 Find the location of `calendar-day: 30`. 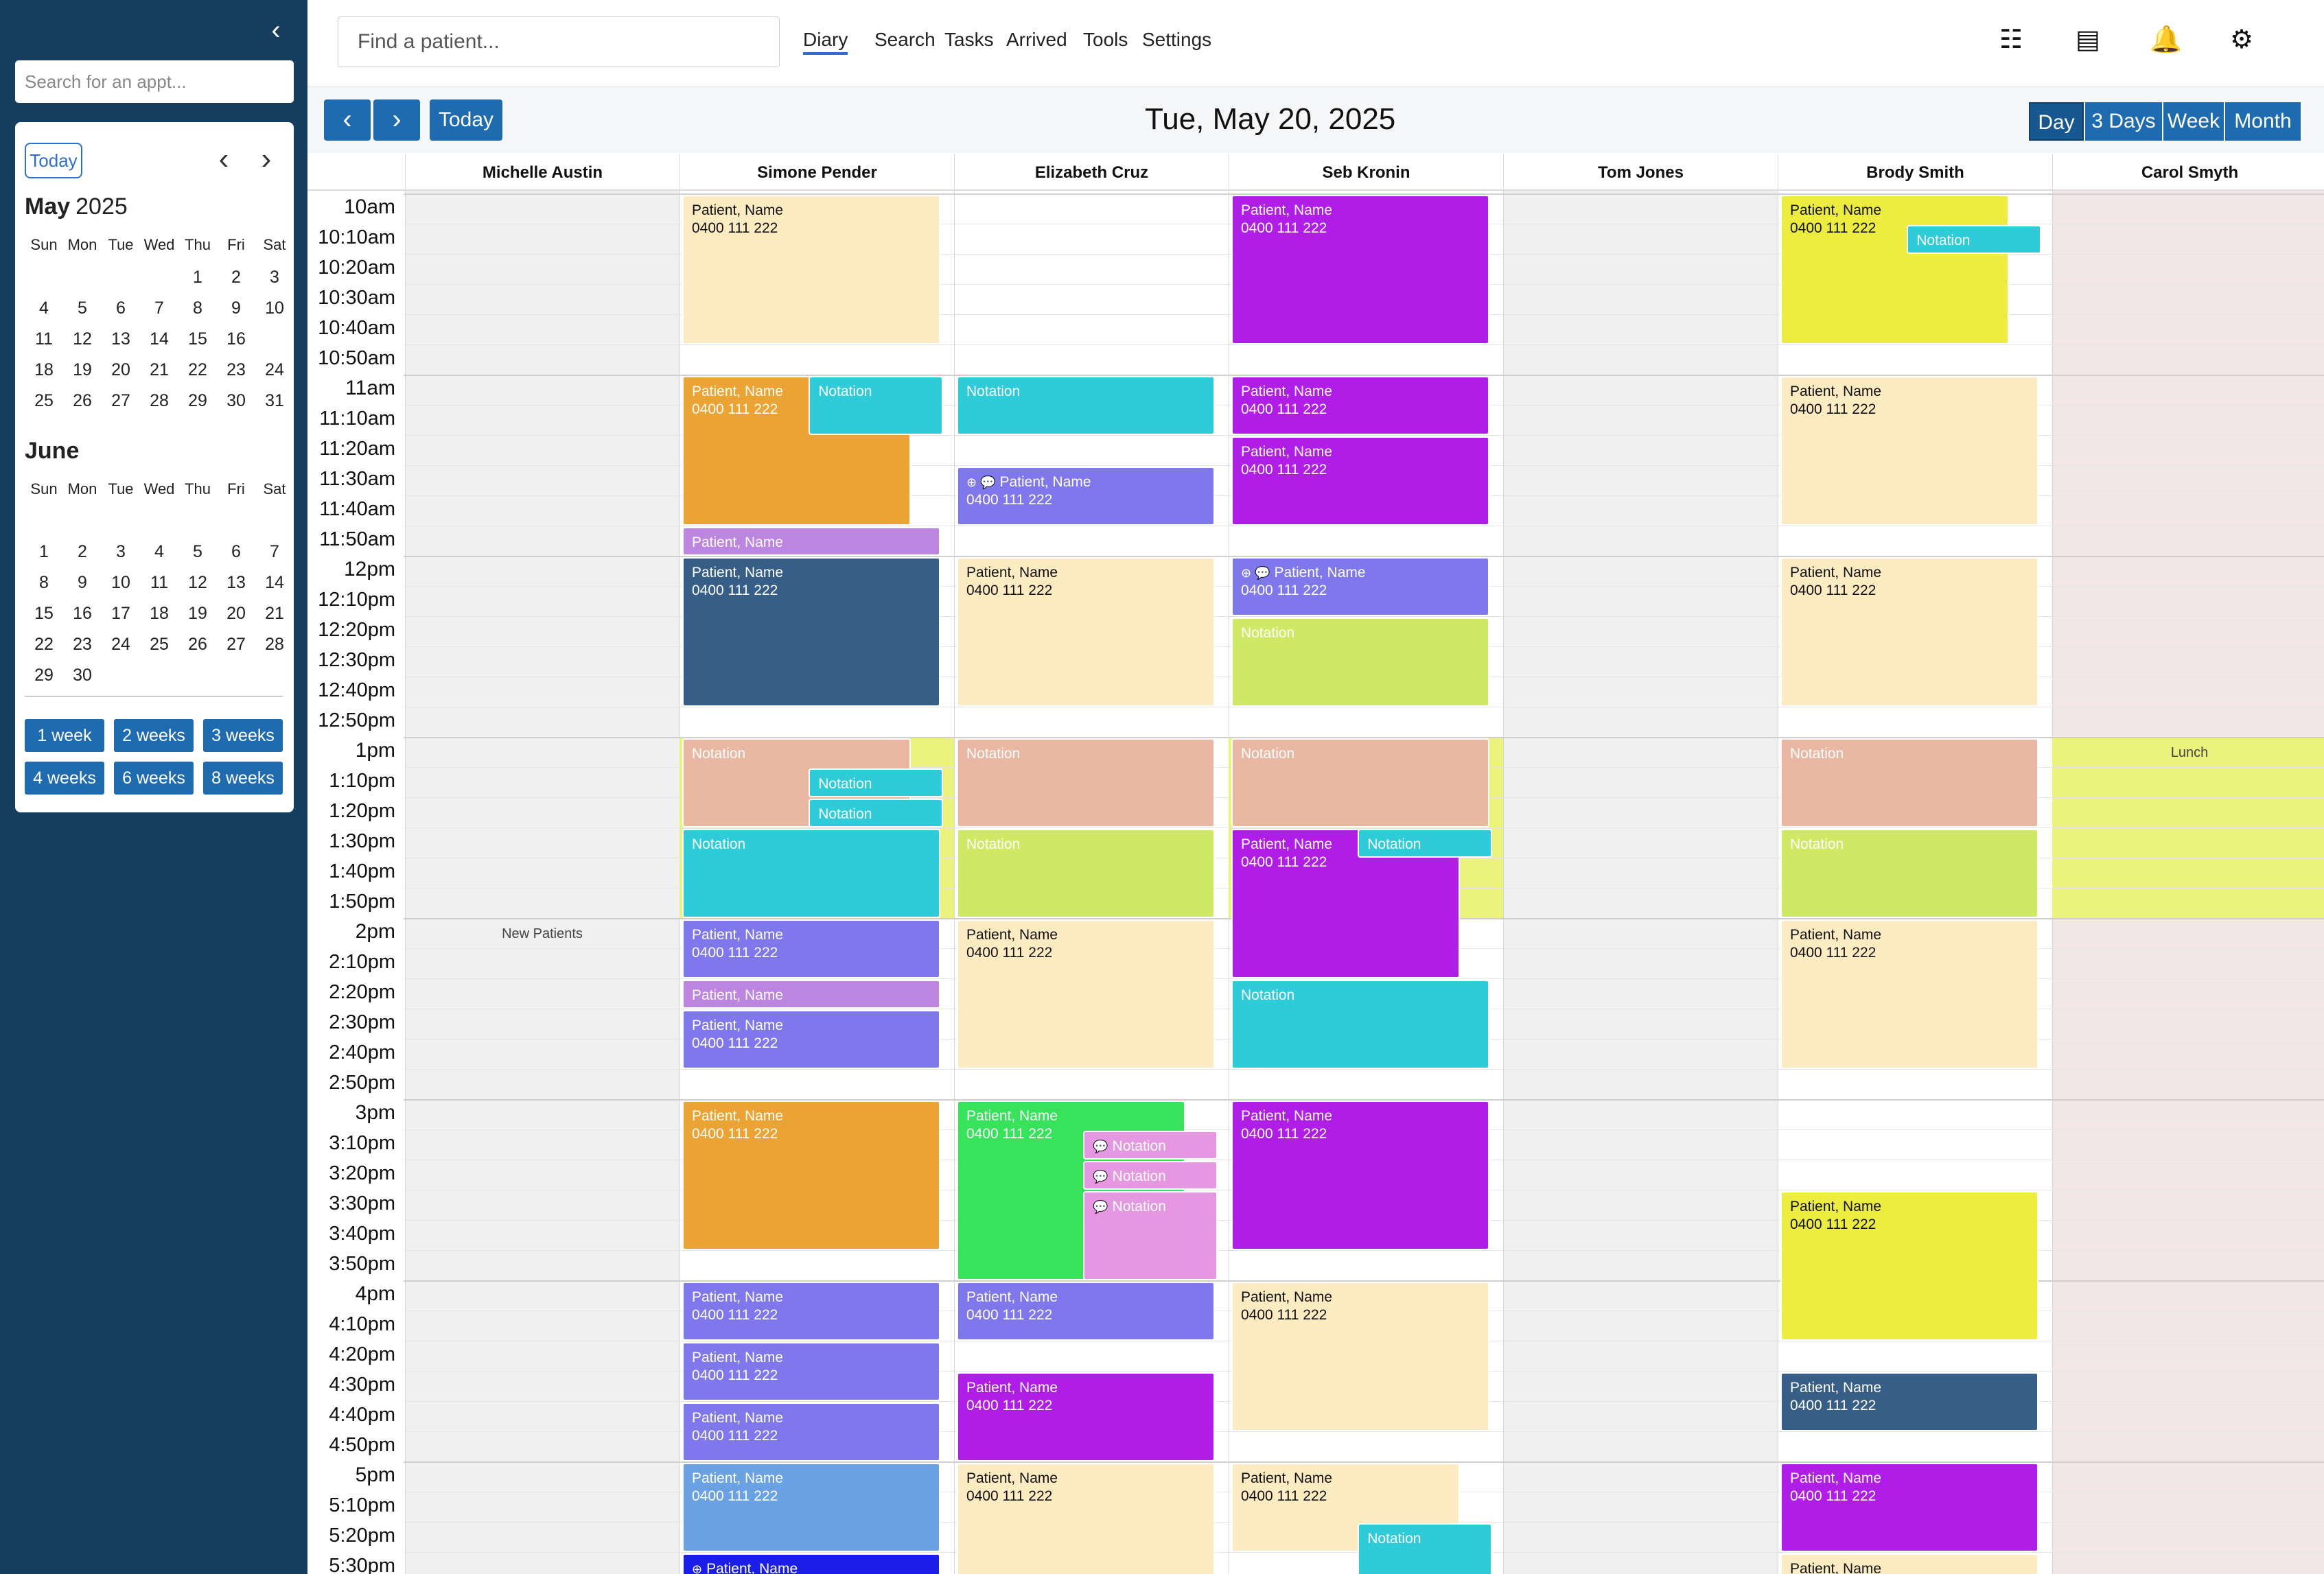

calendar-day: 30 is located at coordinates (236, 400).